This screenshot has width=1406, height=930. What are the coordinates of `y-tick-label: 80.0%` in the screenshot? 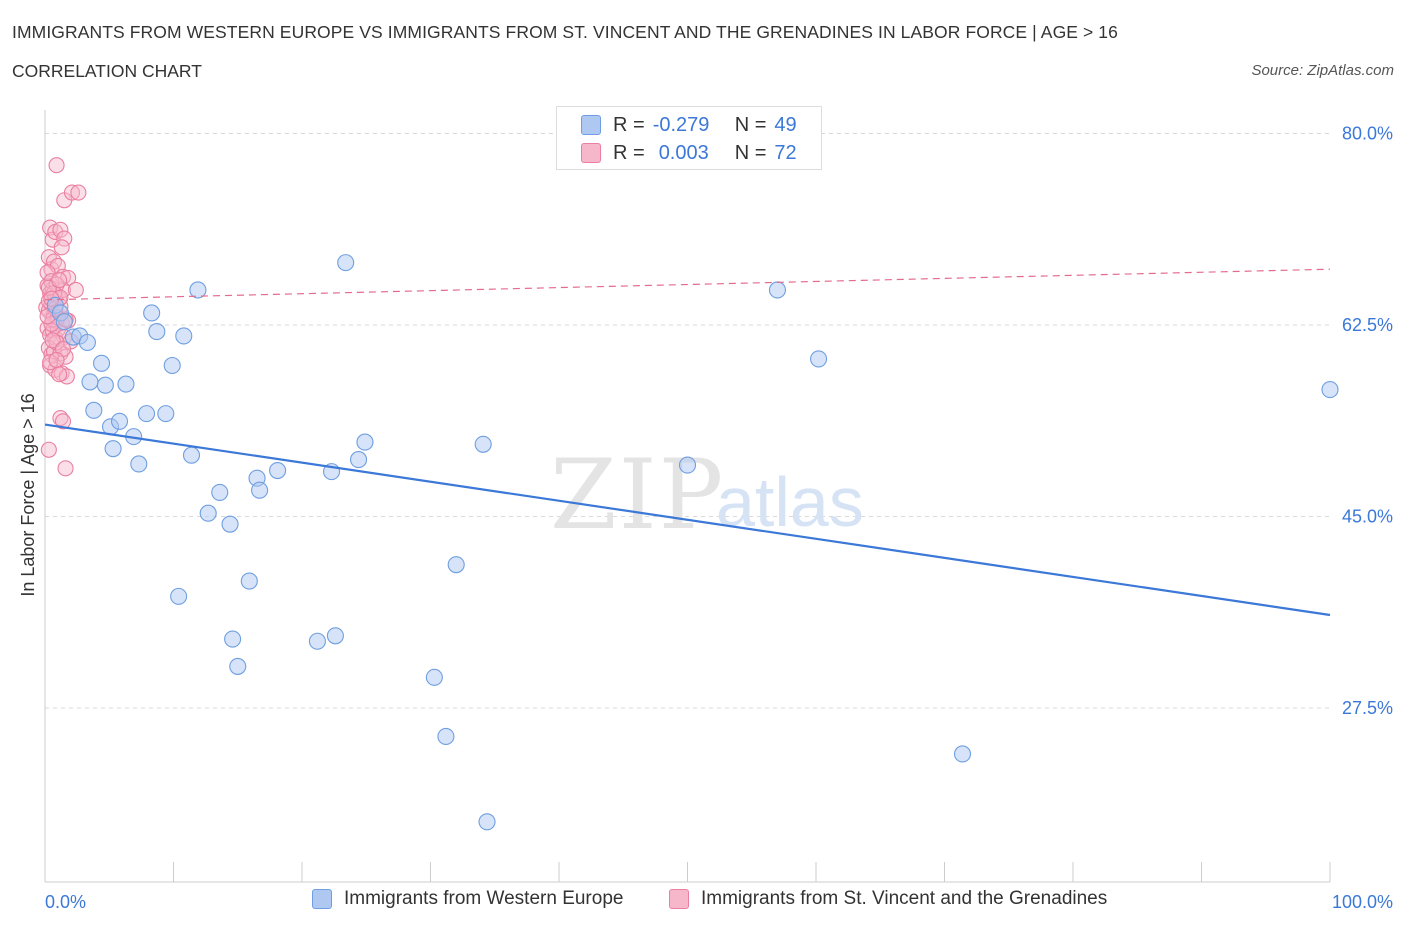 It's located at (1367, 134).